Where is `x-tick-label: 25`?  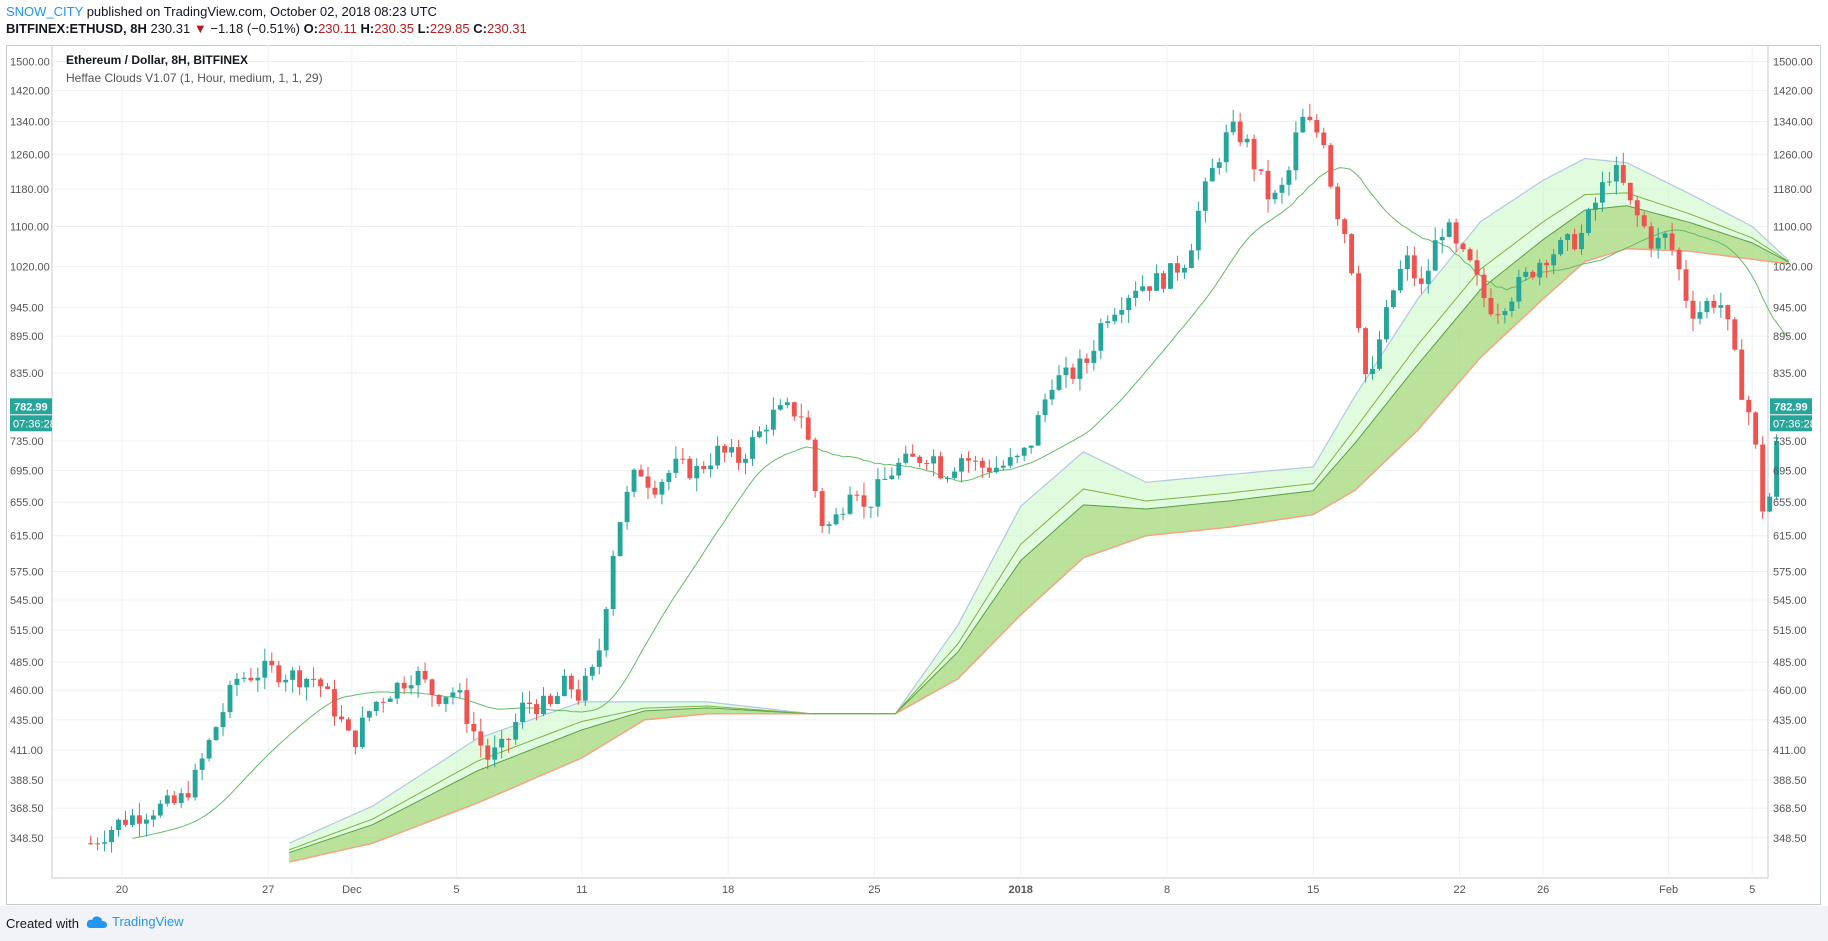
x-tick-label: 25 is located at coordinates (874, 890).